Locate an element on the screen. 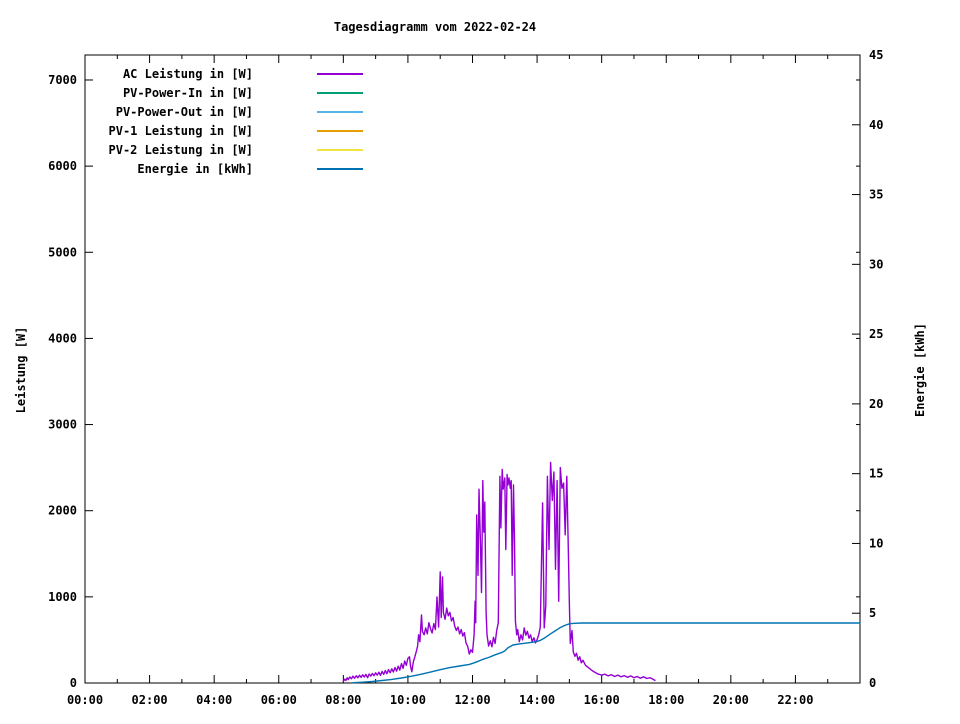  y-left-tick-label: 2000 is located at coordinates (62, 511).